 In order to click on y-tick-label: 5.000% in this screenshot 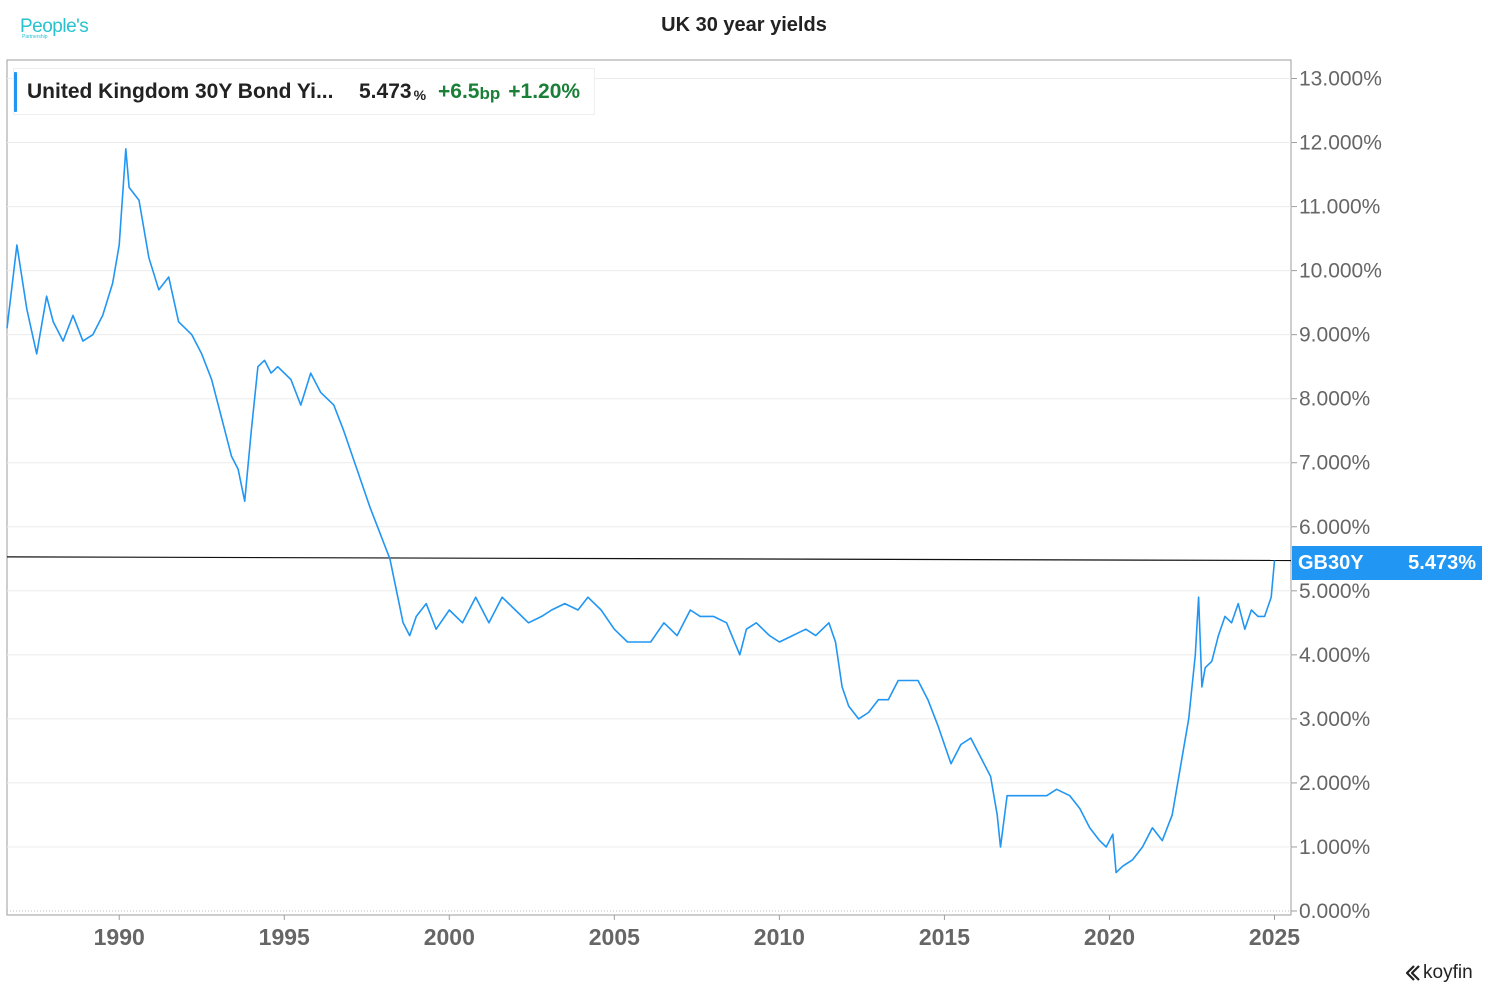, I will do `click(1334, 591)`.